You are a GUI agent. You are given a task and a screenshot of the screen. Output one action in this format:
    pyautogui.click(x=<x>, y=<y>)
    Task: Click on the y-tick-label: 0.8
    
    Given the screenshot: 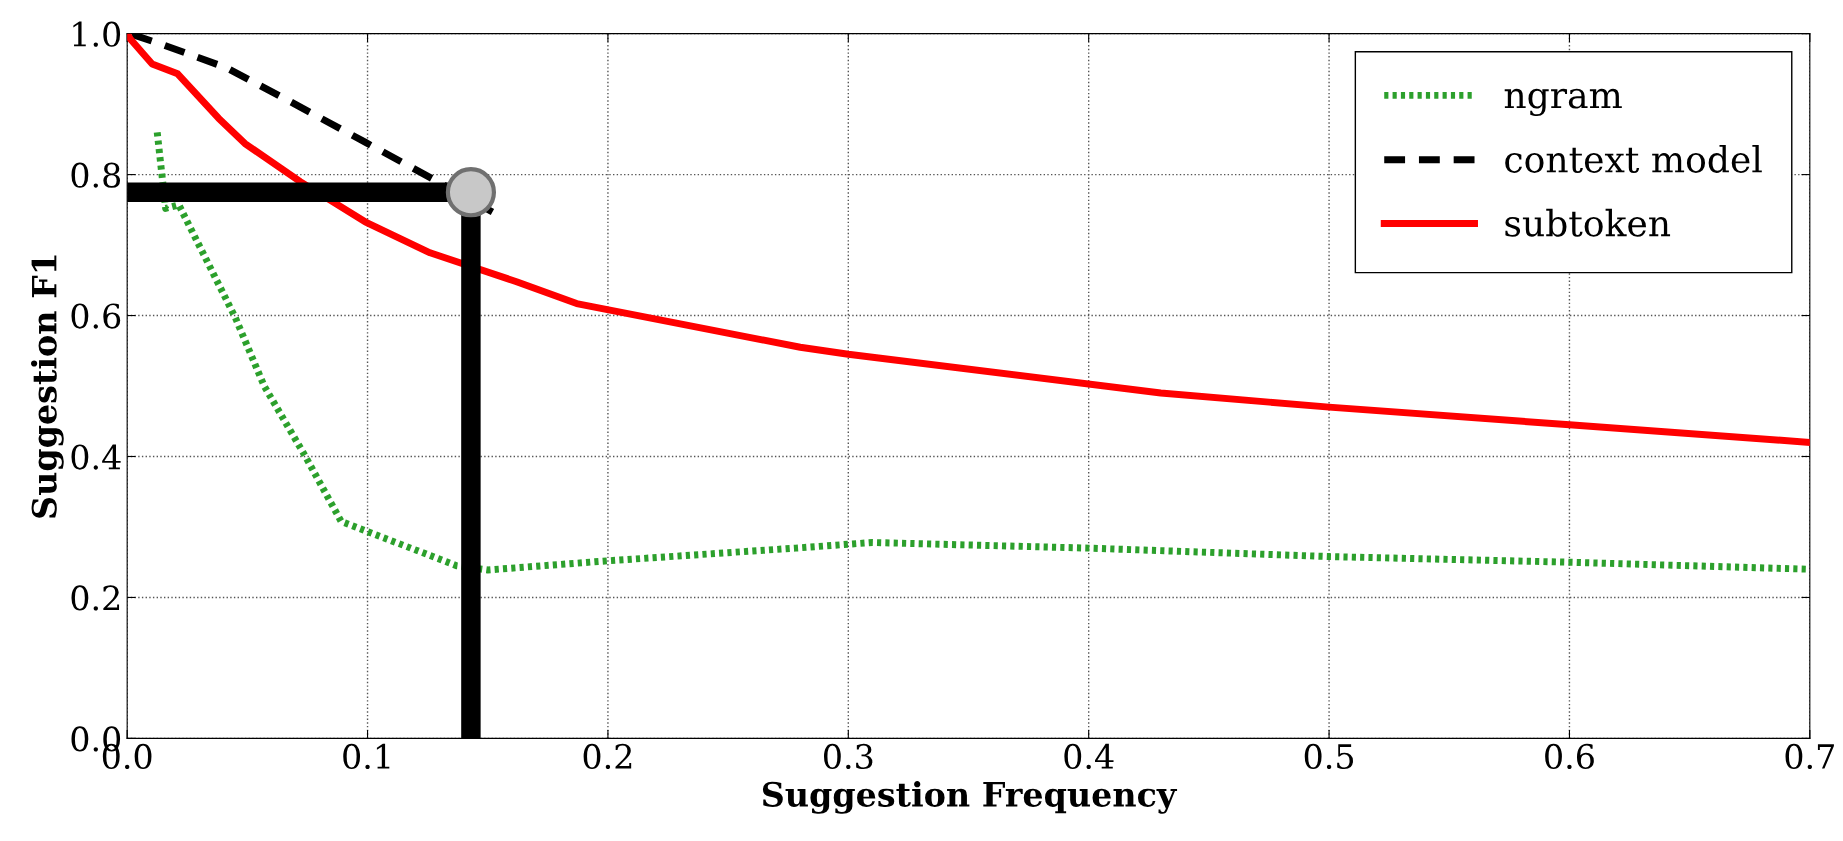 What is the action you would take?
    pyautogui.click(x=96, y=175)
    